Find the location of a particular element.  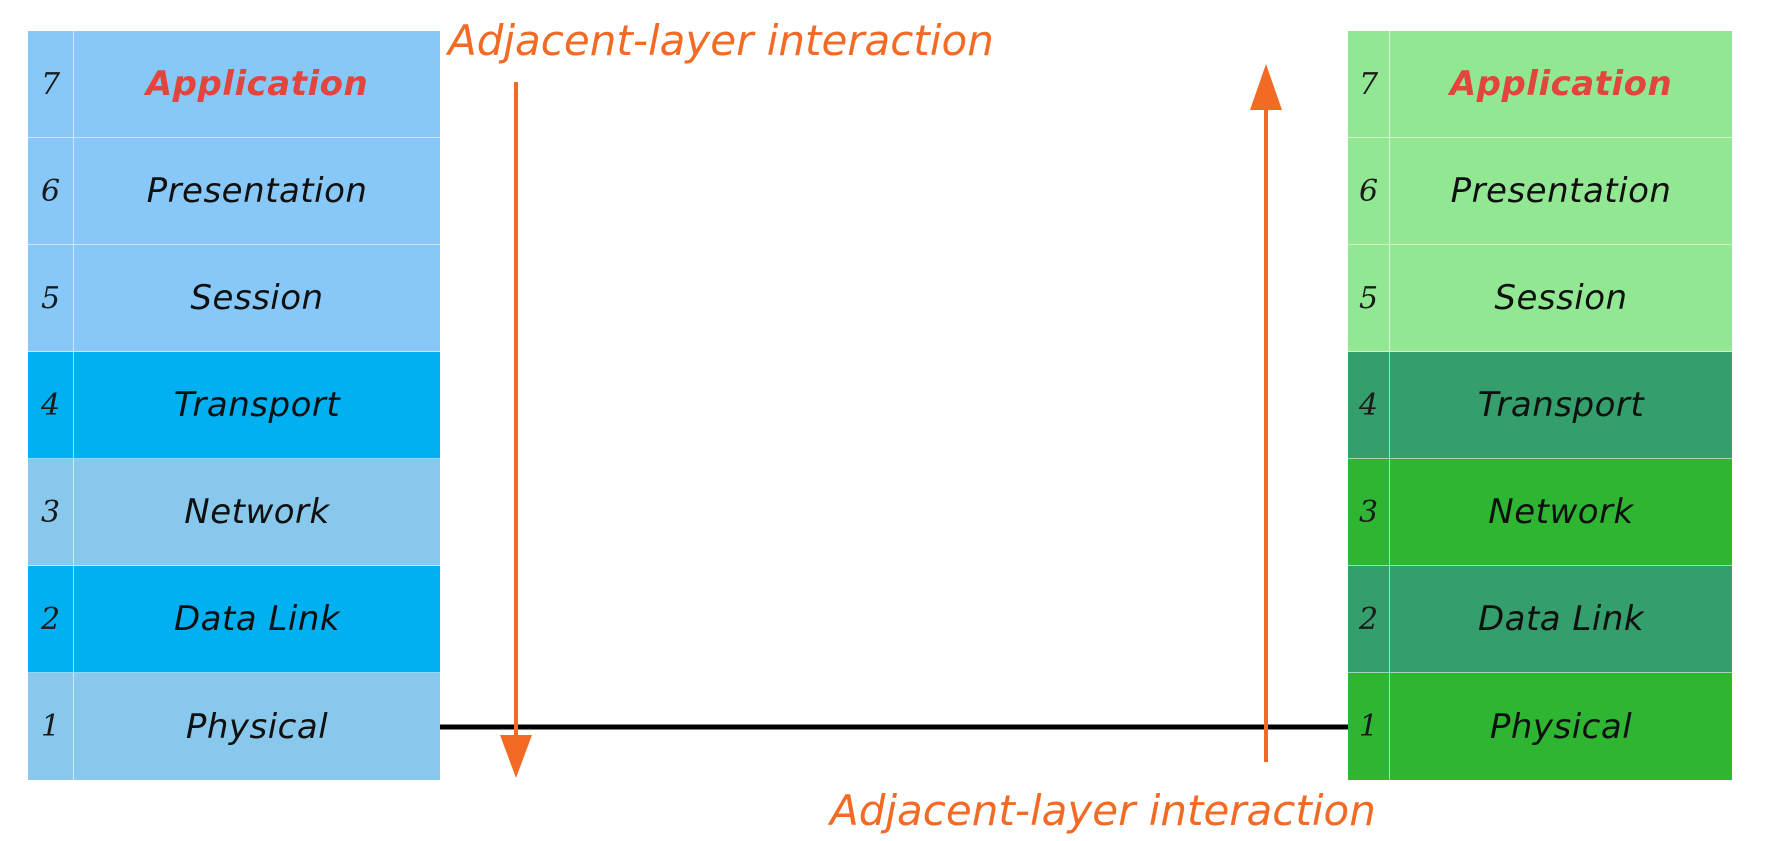

right-layer-2: 2 Data Link is located at coordinates (1540, 619).